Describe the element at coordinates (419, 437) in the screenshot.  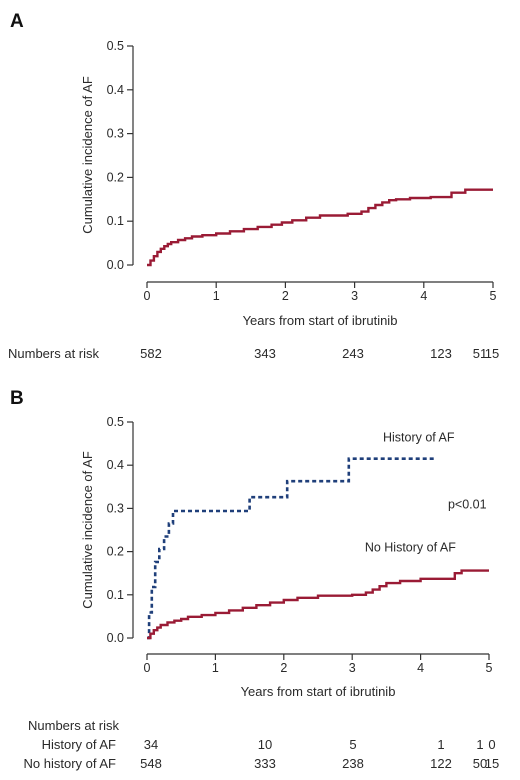
I see `annotation: History of AF` at that location.